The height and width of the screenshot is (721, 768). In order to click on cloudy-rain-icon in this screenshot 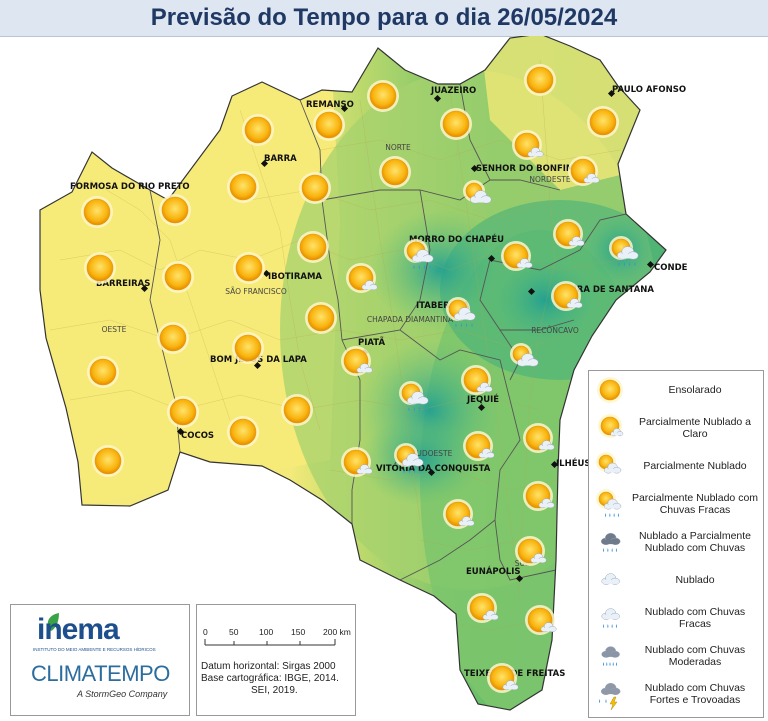, I will do `click(610, 542)`.